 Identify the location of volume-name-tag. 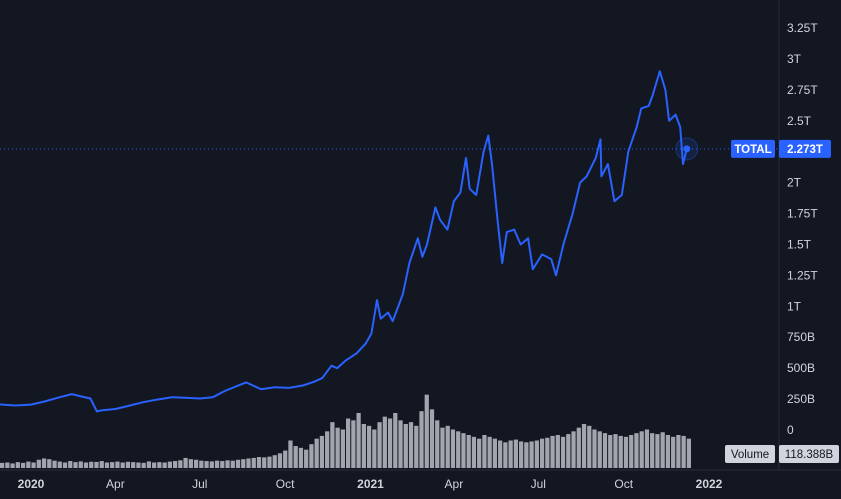
(750, 454).